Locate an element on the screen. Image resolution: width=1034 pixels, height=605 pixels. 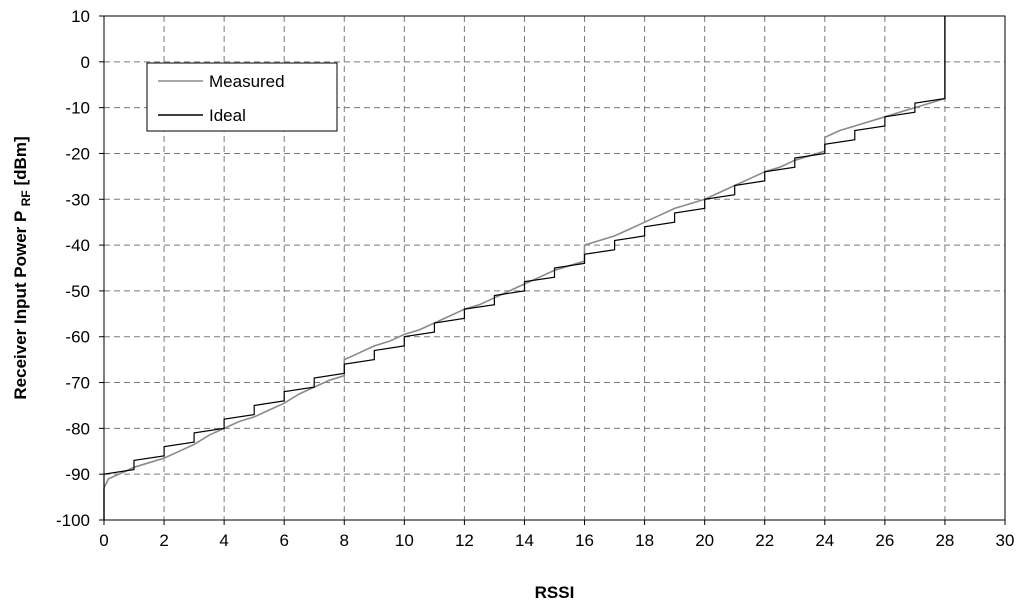
x-tick-label: 10 is located at coordinates (404, 540).